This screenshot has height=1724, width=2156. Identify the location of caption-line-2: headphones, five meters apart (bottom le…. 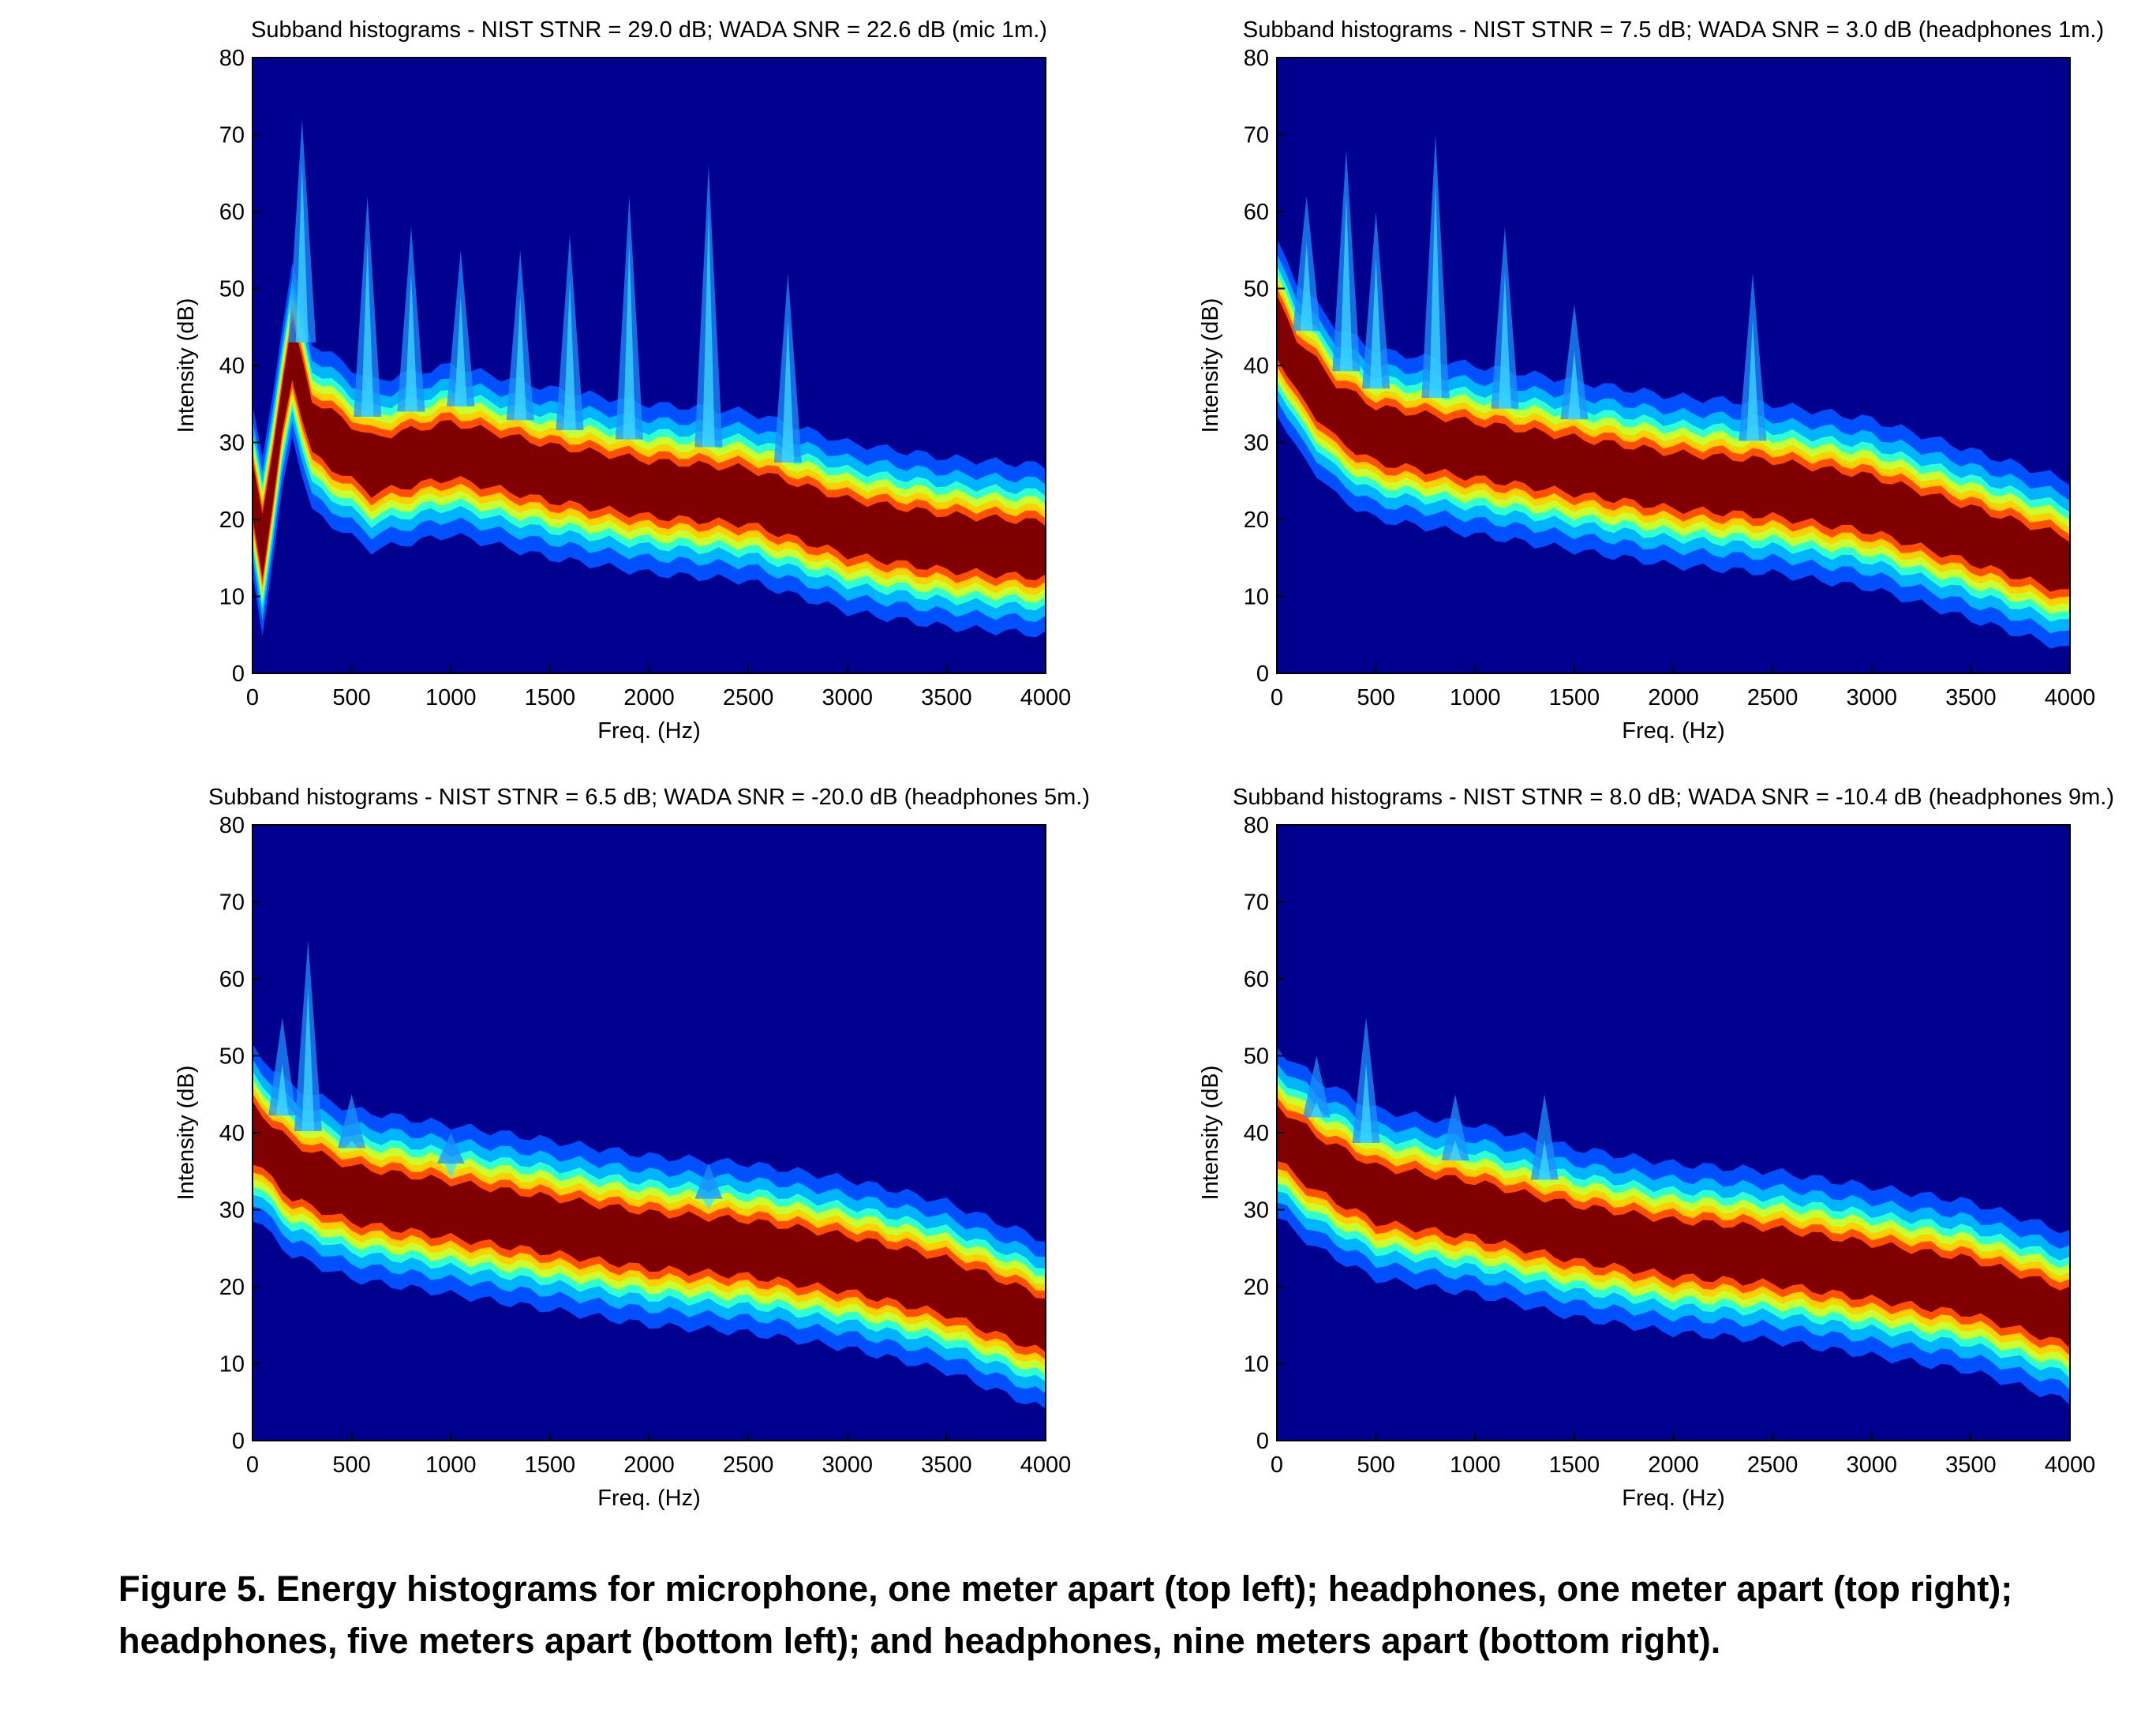
(919, 1641).